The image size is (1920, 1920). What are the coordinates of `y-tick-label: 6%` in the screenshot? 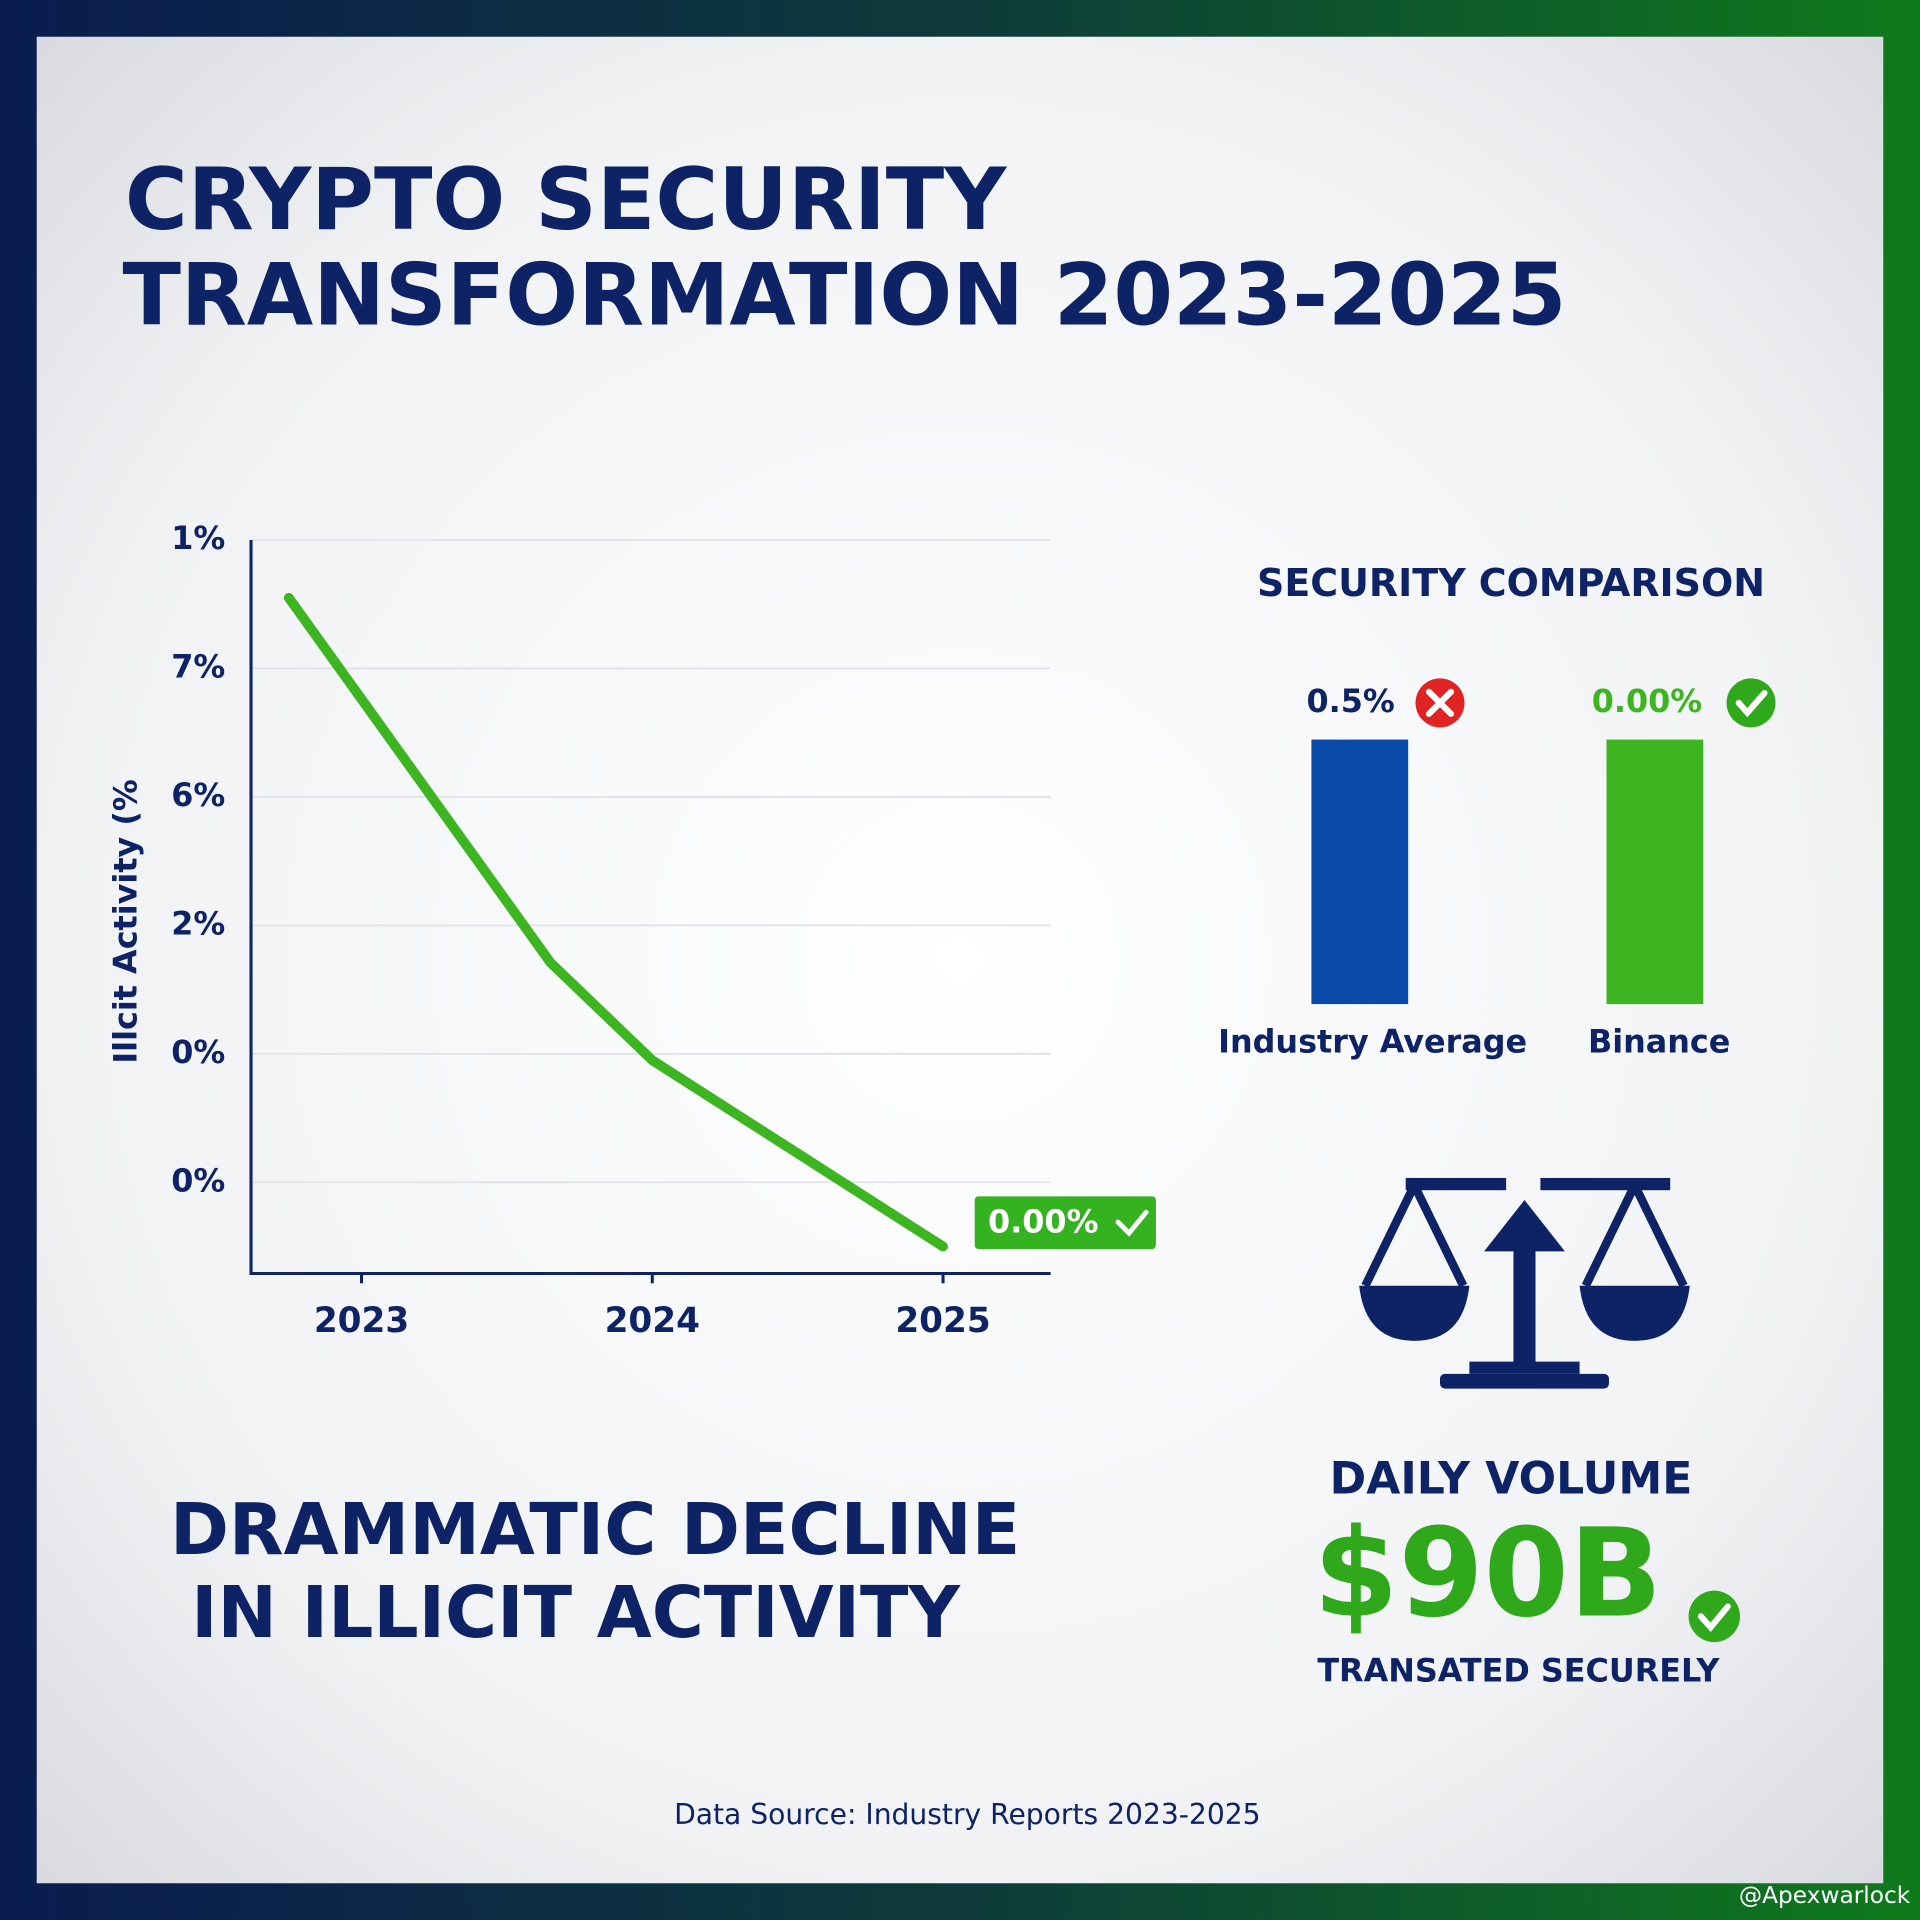 It's located at (198, 795).